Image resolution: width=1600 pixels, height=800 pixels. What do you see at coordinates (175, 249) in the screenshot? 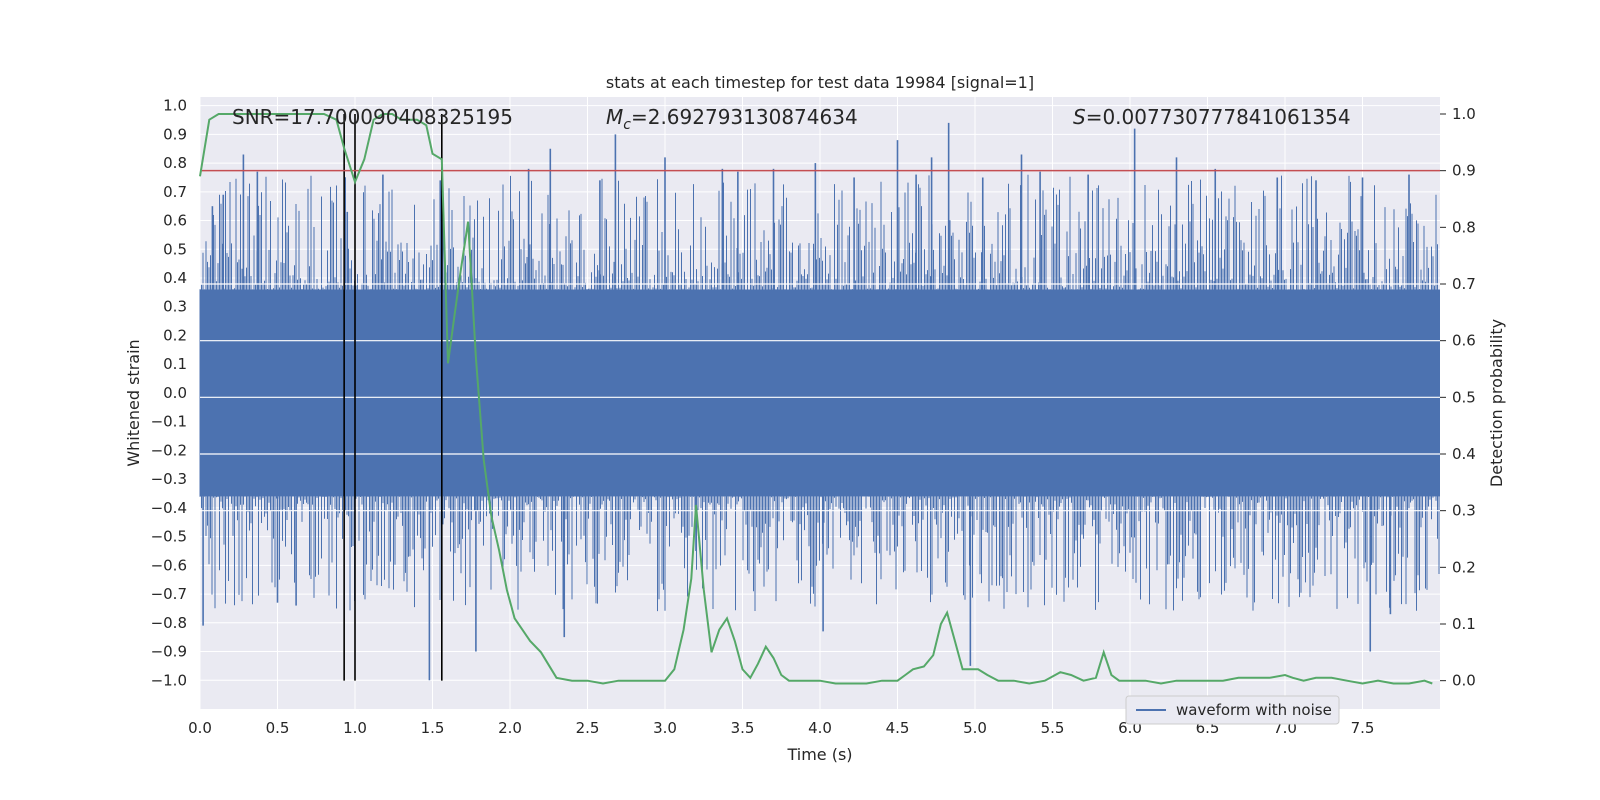
I see `y-left-tick-label: 0.5` at bounding box center [175, 249].